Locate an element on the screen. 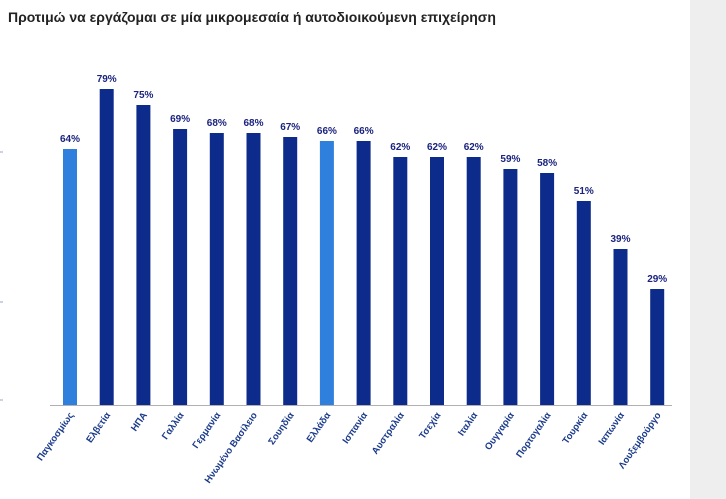 This screenshot has height=499, width=726. bar-value-label: 39% is located at coordinates (620, 239).